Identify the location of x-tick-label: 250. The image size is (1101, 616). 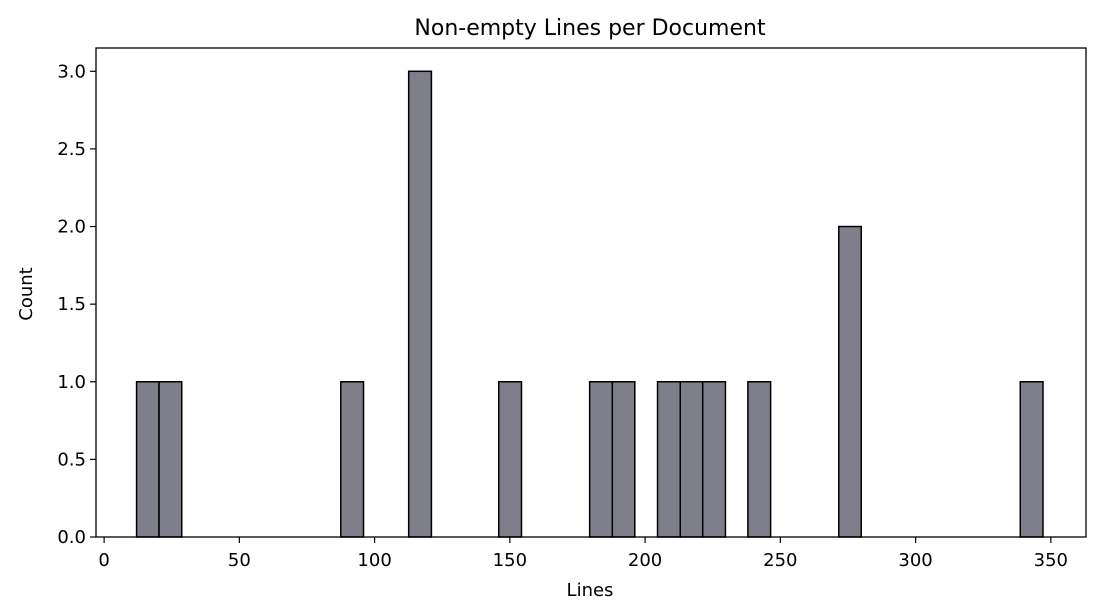
(780, 560).